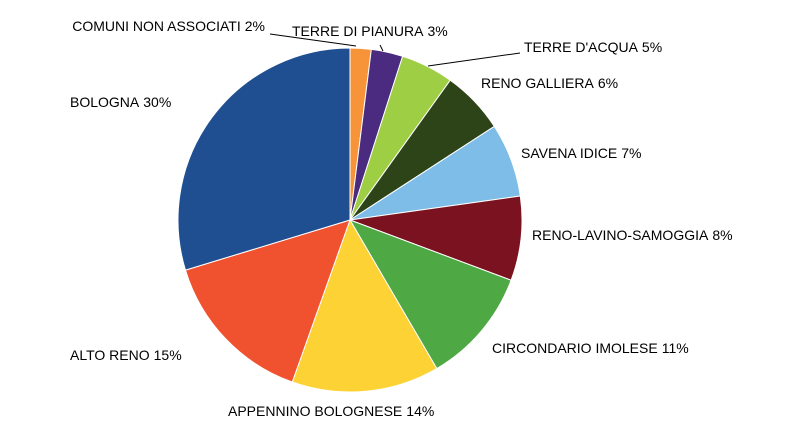  I want to click on slice-value: 11%, so click(675, 348).